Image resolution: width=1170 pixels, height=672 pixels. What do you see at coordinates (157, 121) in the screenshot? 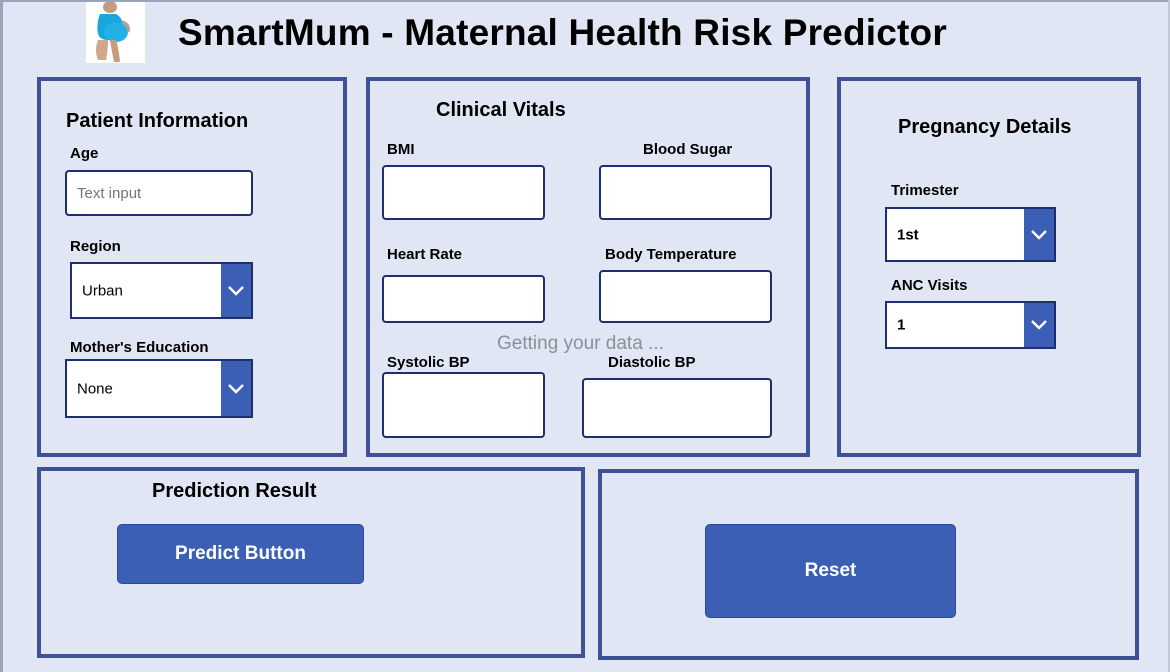
I see `patient-info-title: Patient Information` at bounding box center [157, 121].